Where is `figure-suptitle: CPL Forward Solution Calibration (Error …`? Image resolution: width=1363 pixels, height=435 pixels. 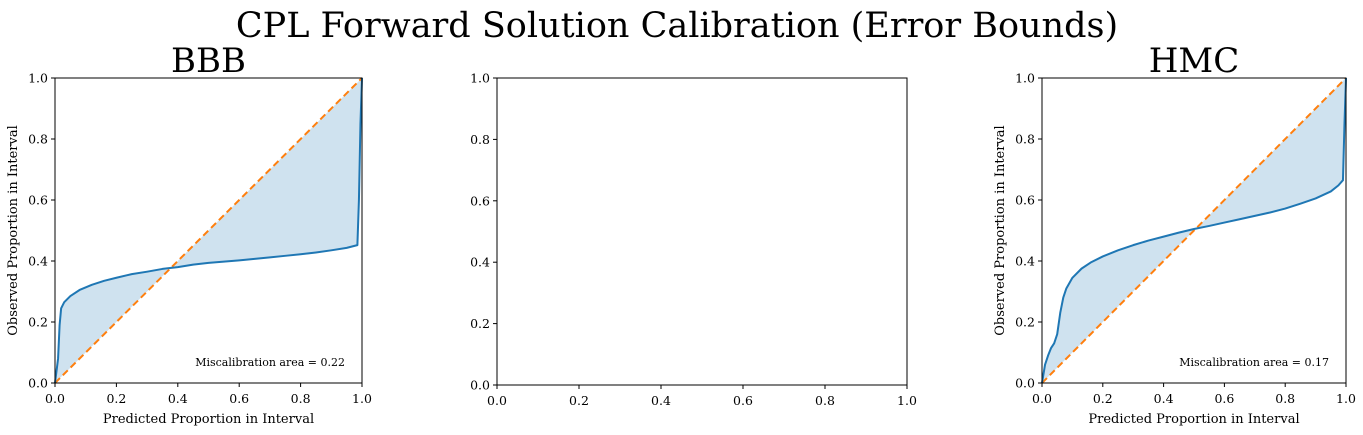 figure-suptitle: CPL Forward Solution Calibration (Error … is located at coordinates (677, 26).